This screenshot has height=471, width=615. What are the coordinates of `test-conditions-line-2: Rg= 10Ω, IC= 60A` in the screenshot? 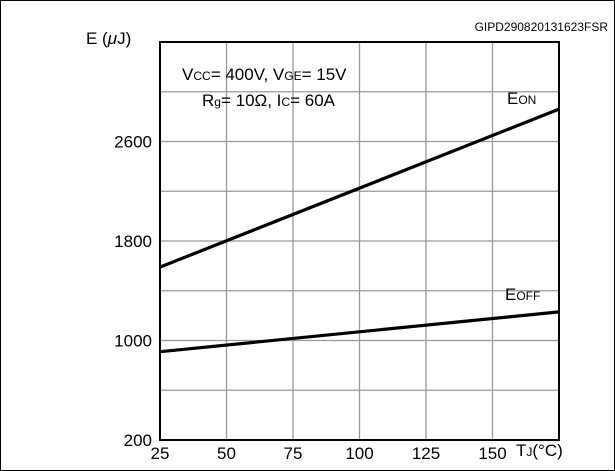 It's located at (269, 100).